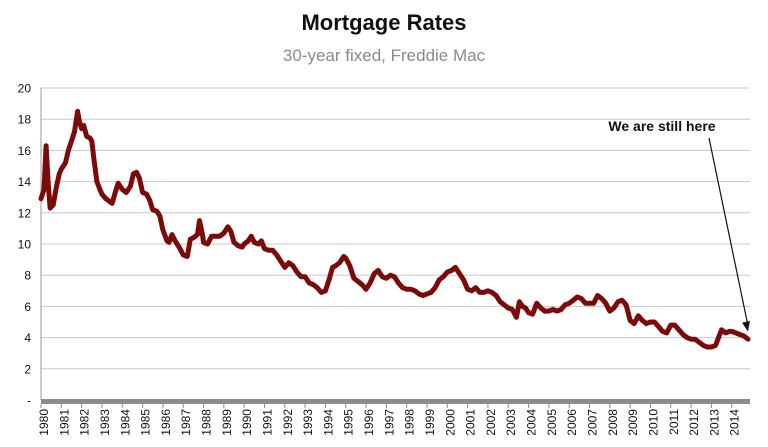 Image resolution: width=768 pixels, height=447 pixels. I want to click on annotation: We are still here, so click(679, 225).